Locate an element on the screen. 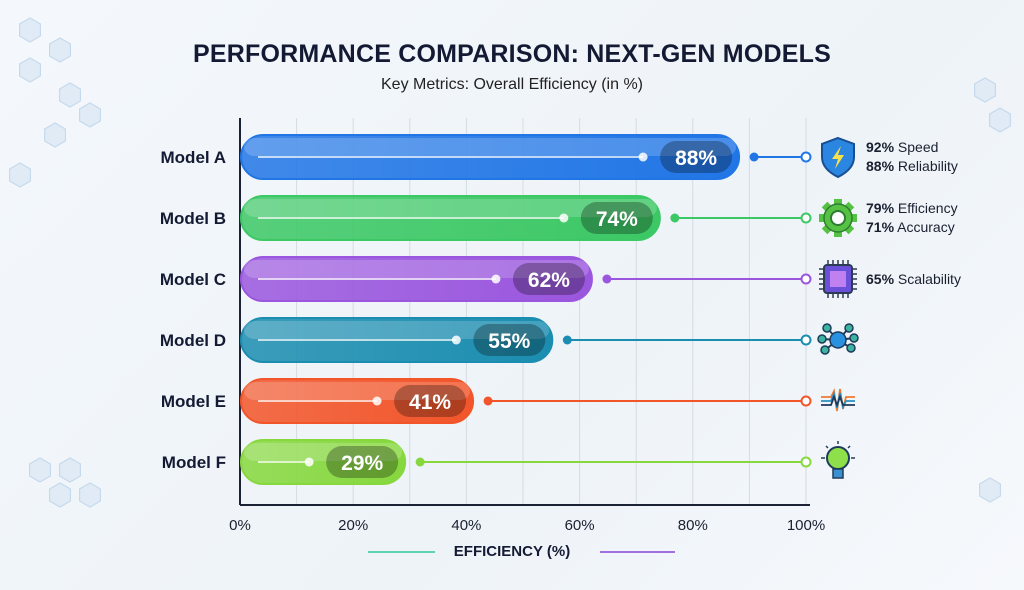 The width and height of the screenshot is (1024, 590). category-label: Model F is located at coordinates (194, 462).